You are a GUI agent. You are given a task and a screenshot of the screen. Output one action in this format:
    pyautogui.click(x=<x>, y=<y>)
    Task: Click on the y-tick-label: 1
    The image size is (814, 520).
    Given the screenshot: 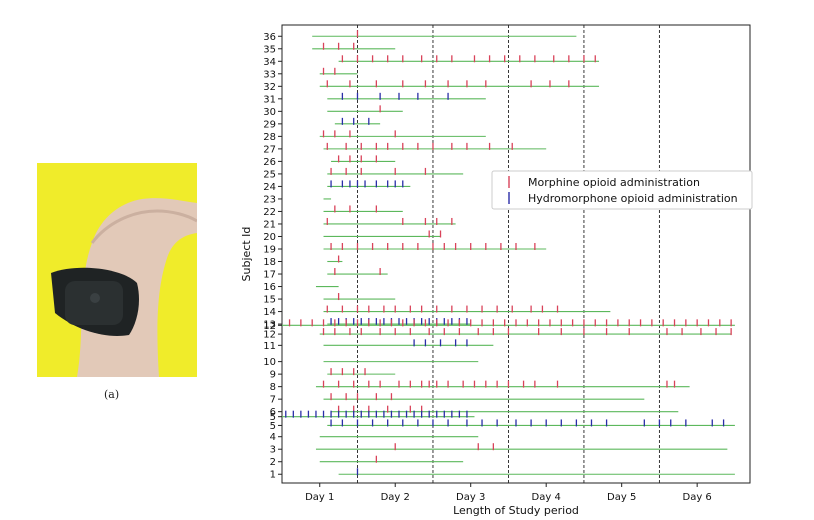 What is the action you would take?
    pyautogui.click(x=273, y=475)
    